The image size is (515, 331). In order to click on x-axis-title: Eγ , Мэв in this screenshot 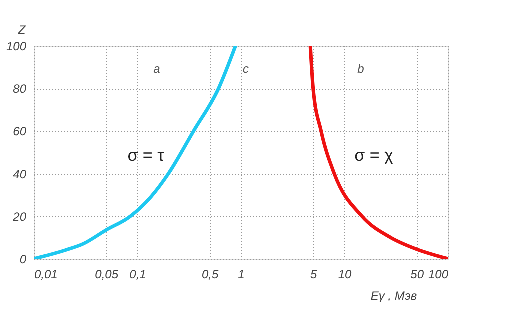, I will do `click(394, 296)`.